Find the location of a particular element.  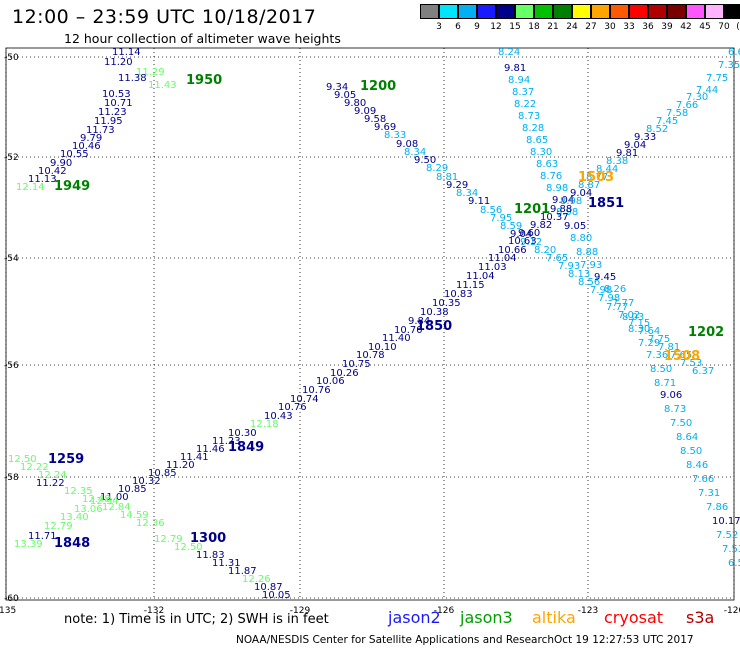

wave-height-label: 13.40 is located at coordinates (74, 517).